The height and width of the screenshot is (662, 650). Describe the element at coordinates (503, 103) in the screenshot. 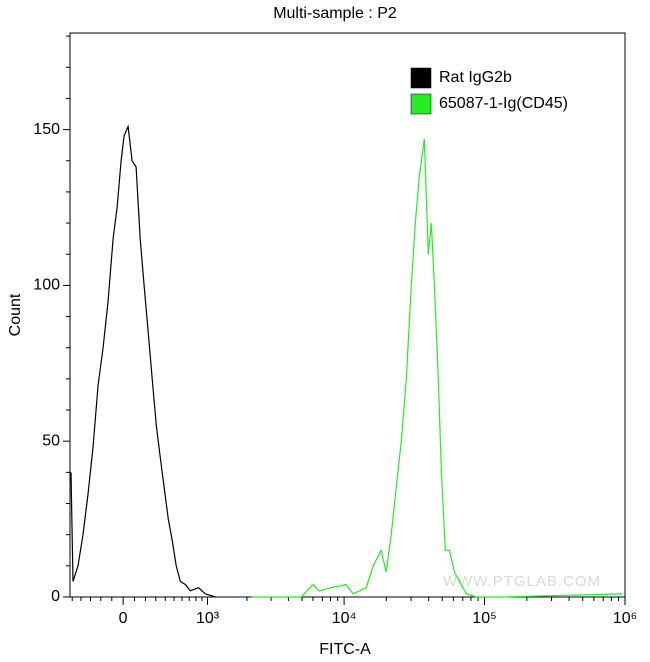

I see `legend-label: 65087-1-Ig(CD45)` at that location.